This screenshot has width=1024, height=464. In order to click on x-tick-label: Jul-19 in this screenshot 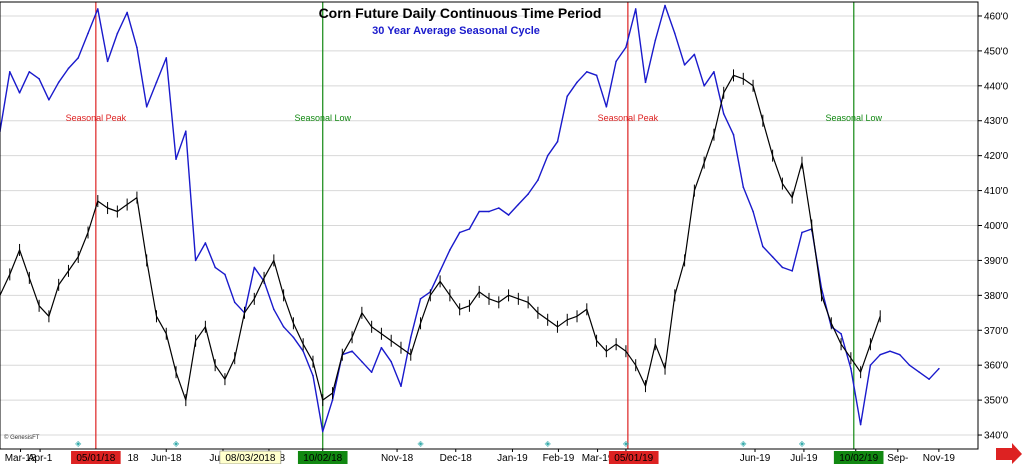, I will do `click(804, 458)`.